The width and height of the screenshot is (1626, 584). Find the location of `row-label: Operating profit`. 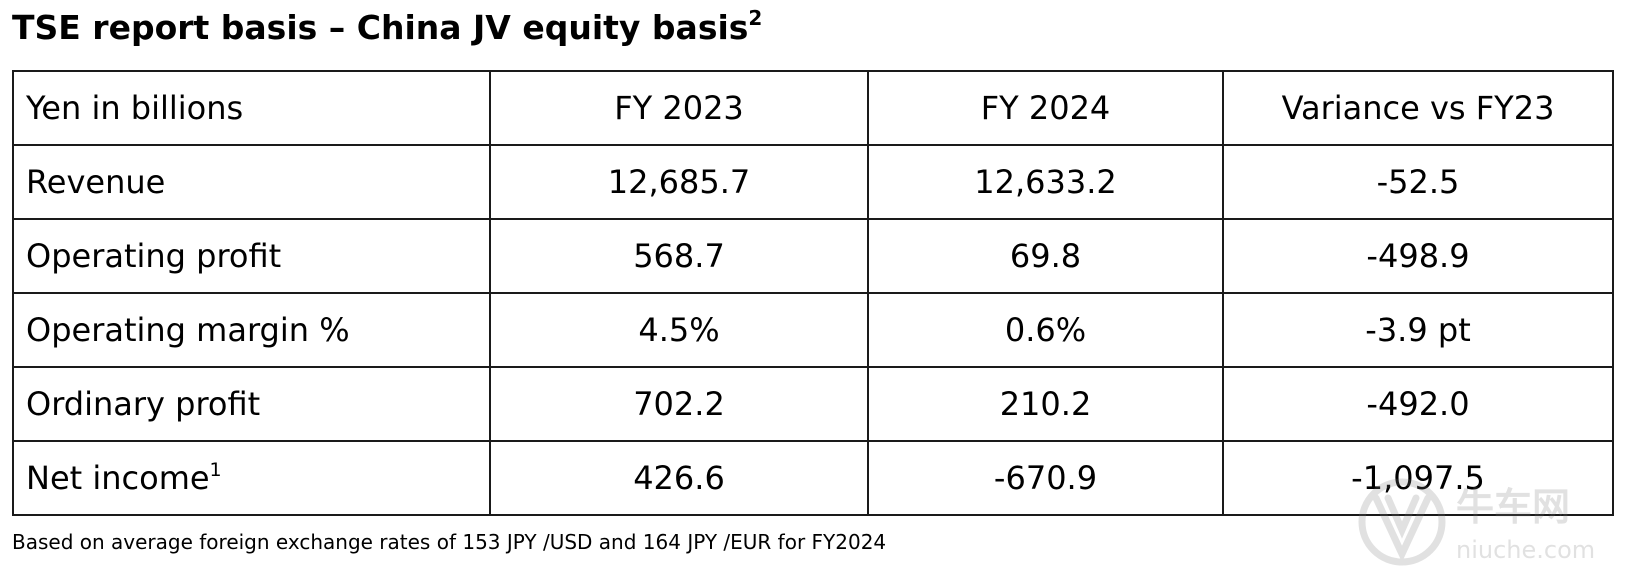

row-label: Operating profit is located at coordinates (154, 256).